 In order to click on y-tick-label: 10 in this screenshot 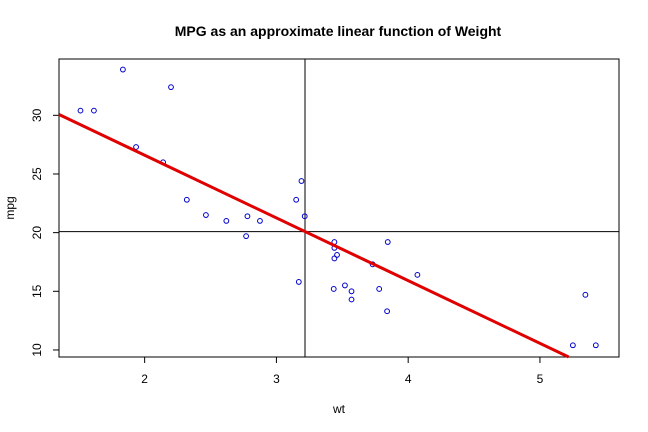, I will do `click(37, 350)`.